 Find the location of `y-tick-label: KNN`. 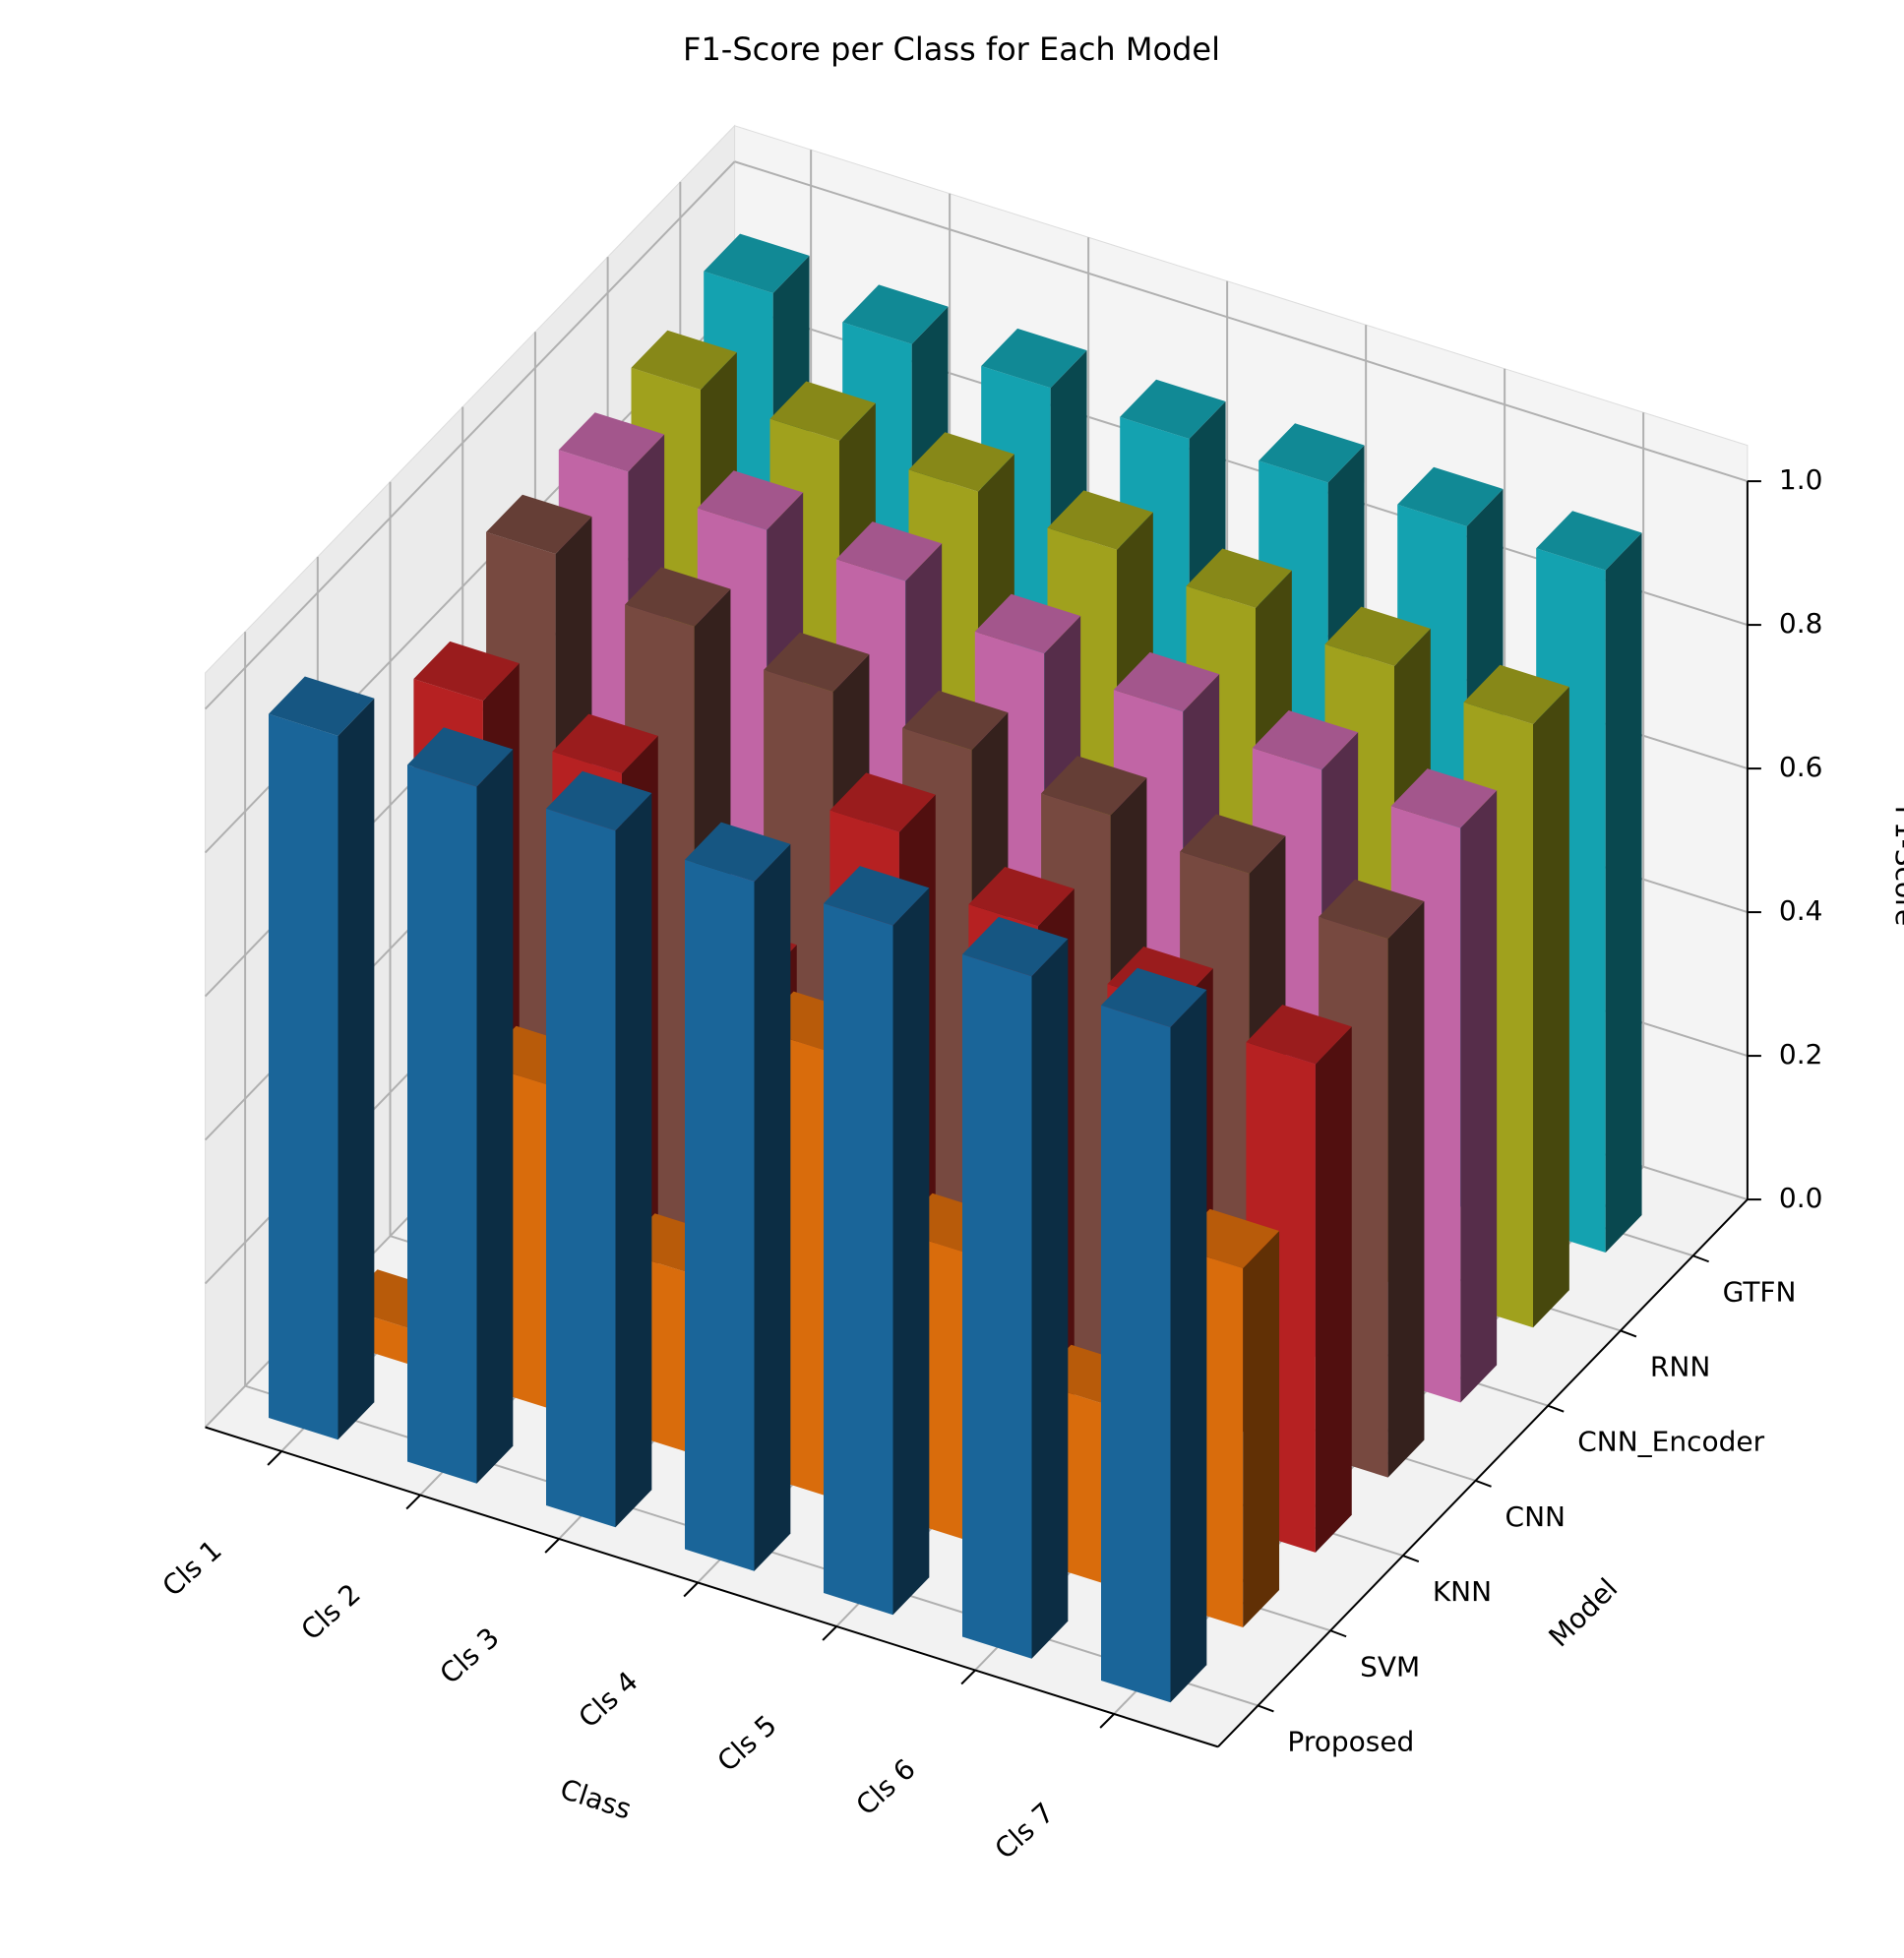

y-tick-label: KNN is located at coordinates (1462, 1592).